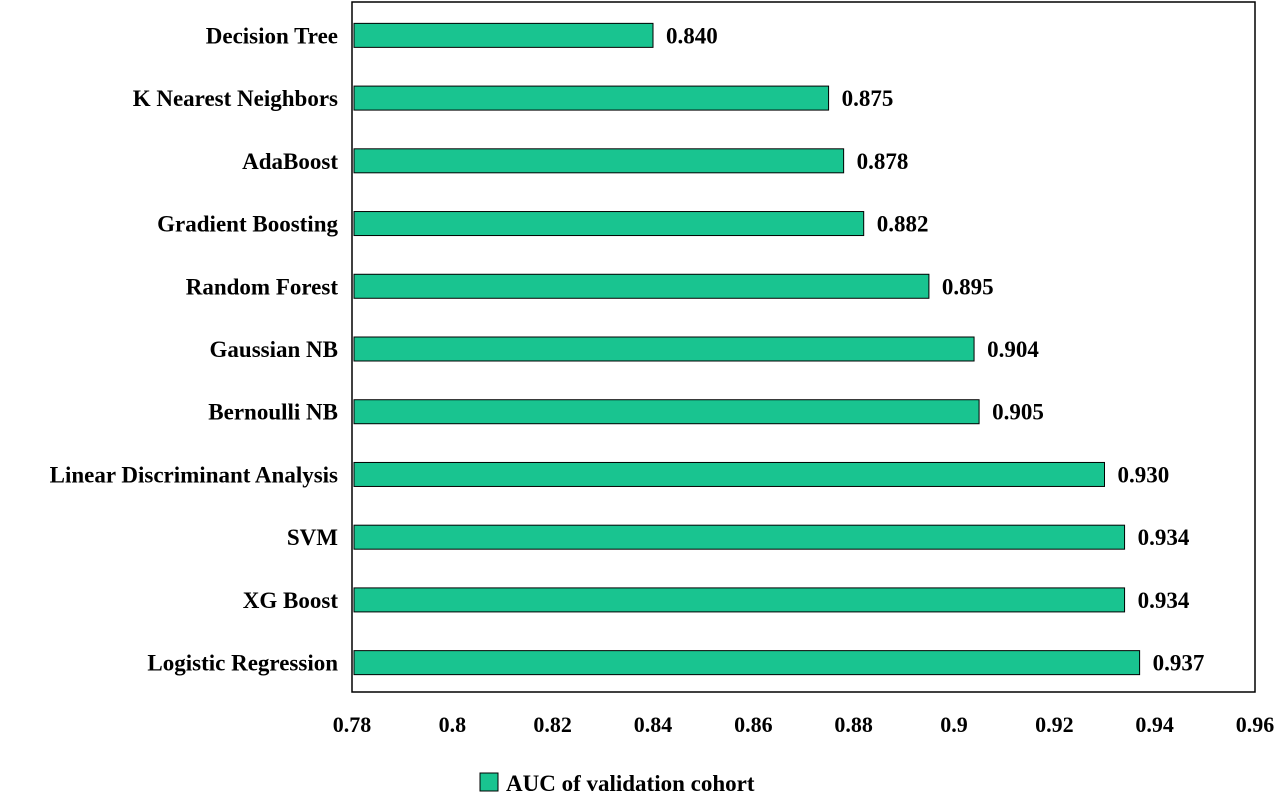  I want to click on category-label: Gaussian NB, so click(274, 349).